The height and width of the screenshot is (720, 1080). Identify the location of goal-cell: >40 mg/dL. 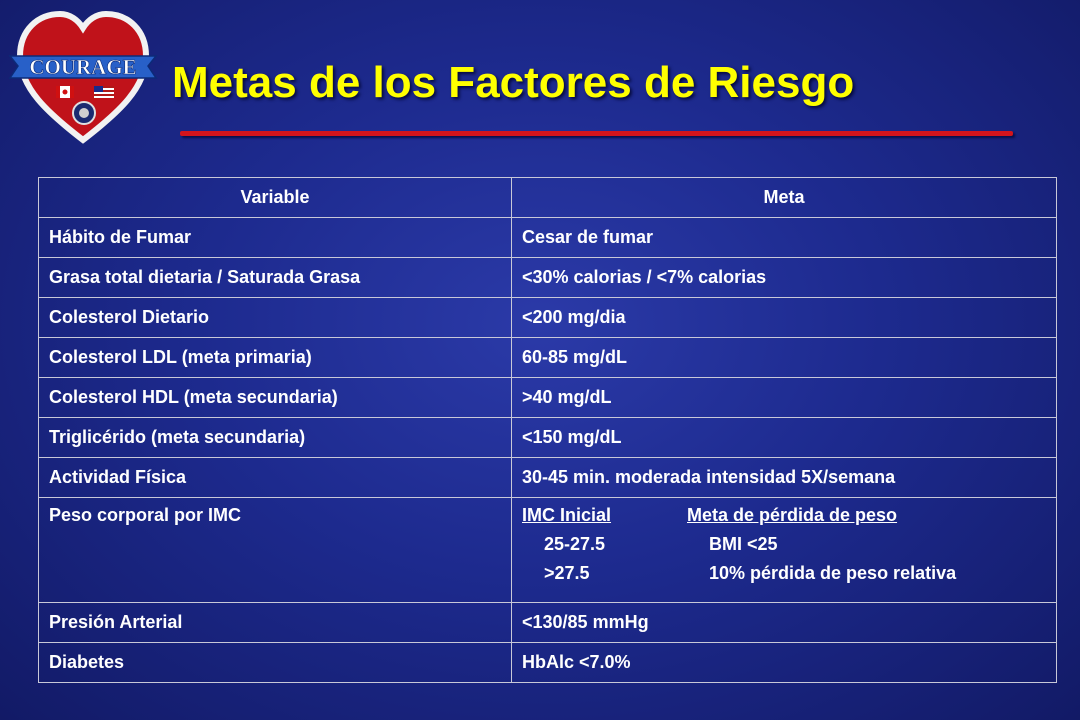
(784, 397).